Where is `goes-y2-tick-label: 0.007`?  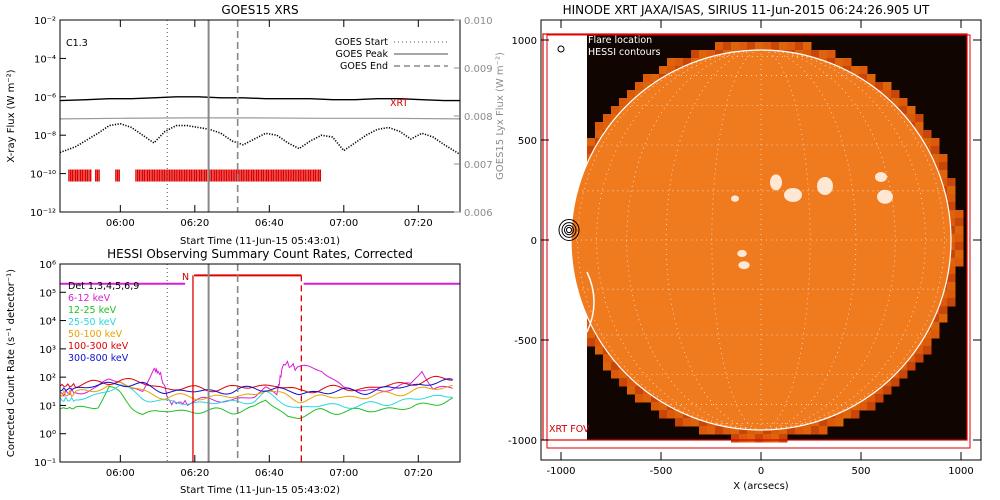 goes-y2-tick-label: 0.007 is located at coordinates (478, 165).